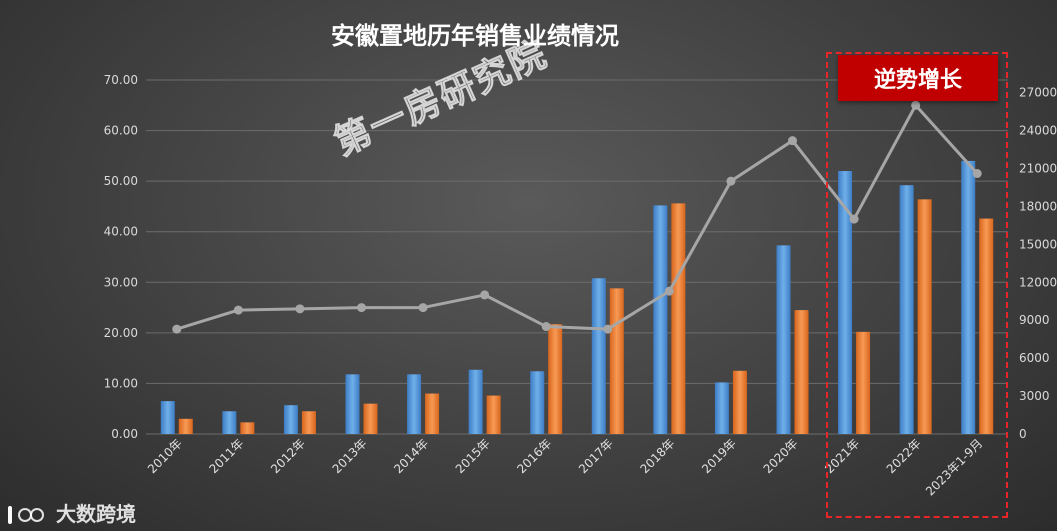  What do you see at coordinates (596, 456) in the screenshot?
I see `x-tick-label: 2017年` at bounding box center [596, 456].